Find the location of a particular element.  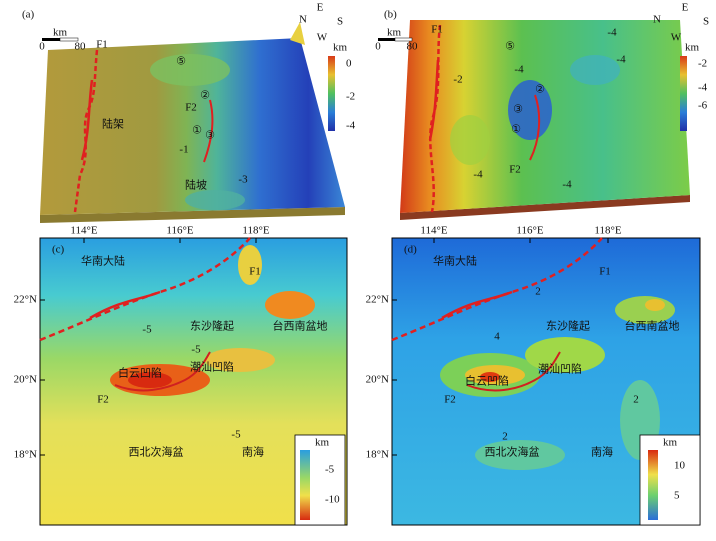

colorbar-tick-label: 0 is located at coordinates (349, 64).